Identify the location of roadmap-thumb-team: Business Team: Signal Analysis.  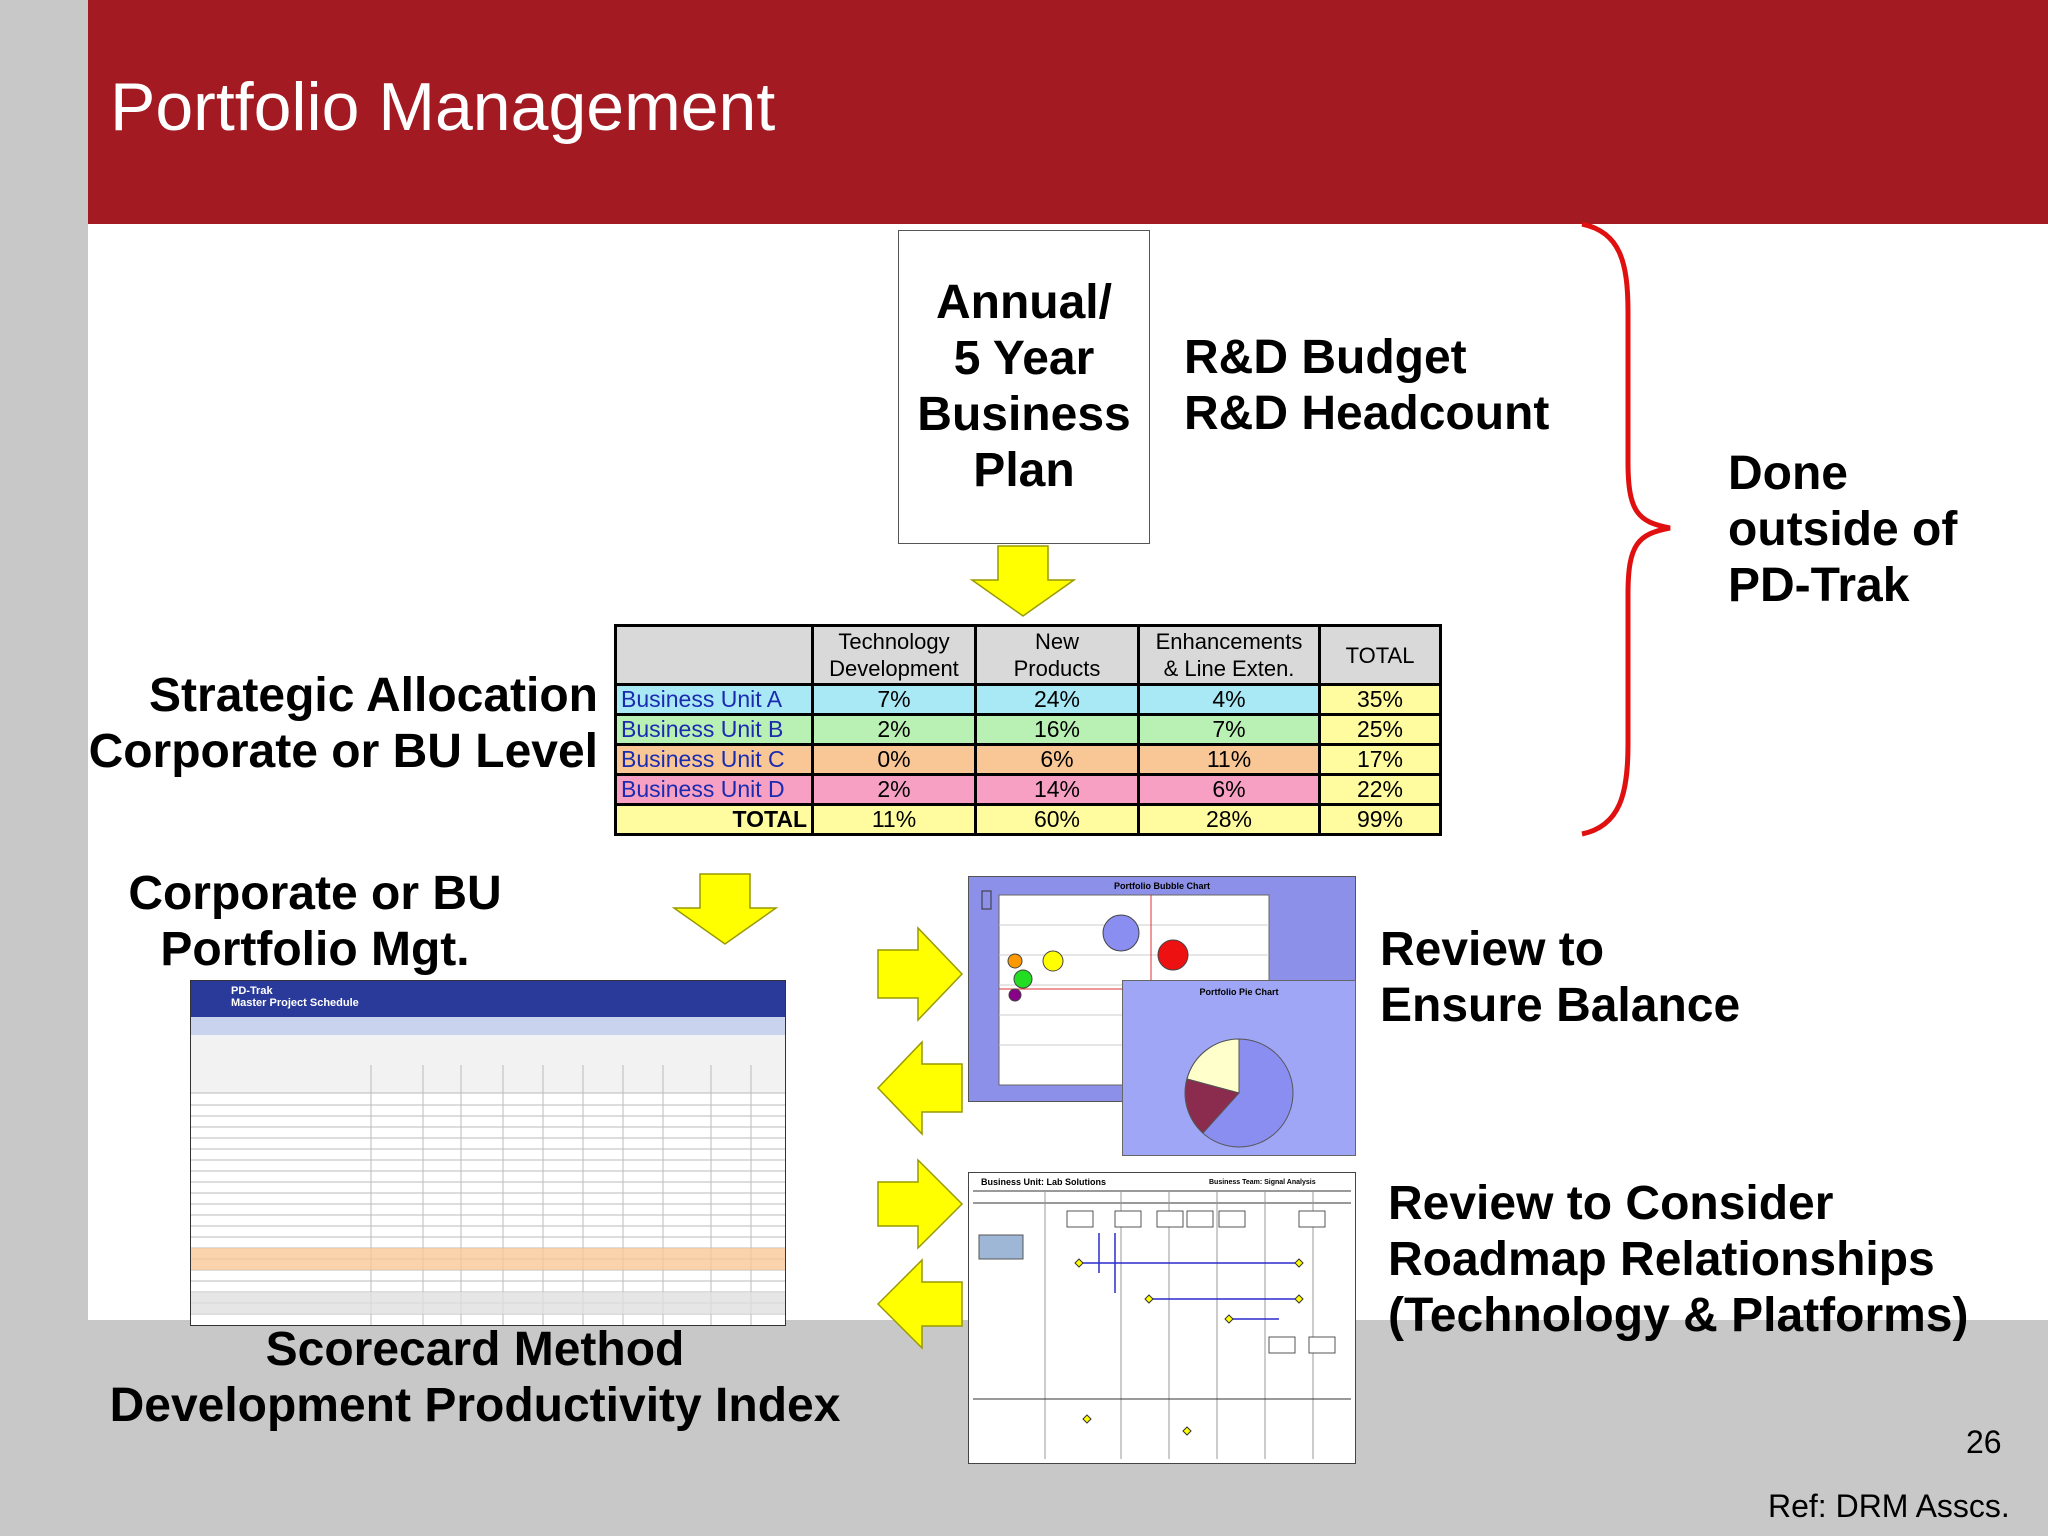
(1262, 1182).